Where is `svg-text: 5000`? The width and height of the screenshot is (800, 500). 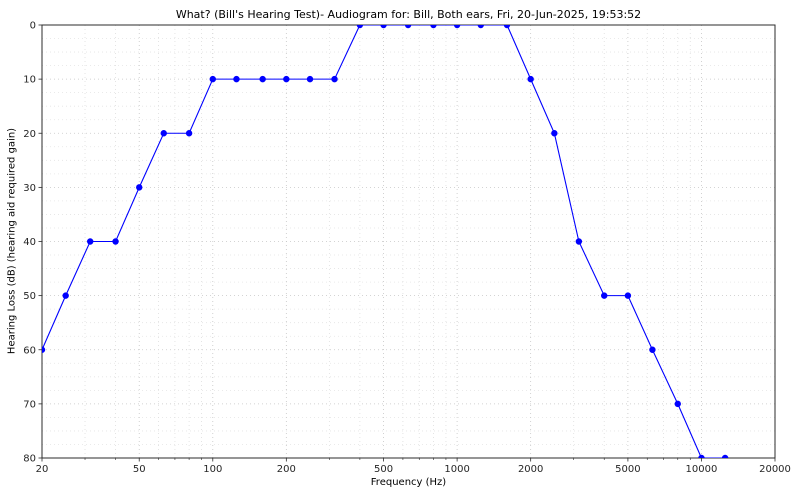 svg-text: 5000 is located at coordinates (627, 469).